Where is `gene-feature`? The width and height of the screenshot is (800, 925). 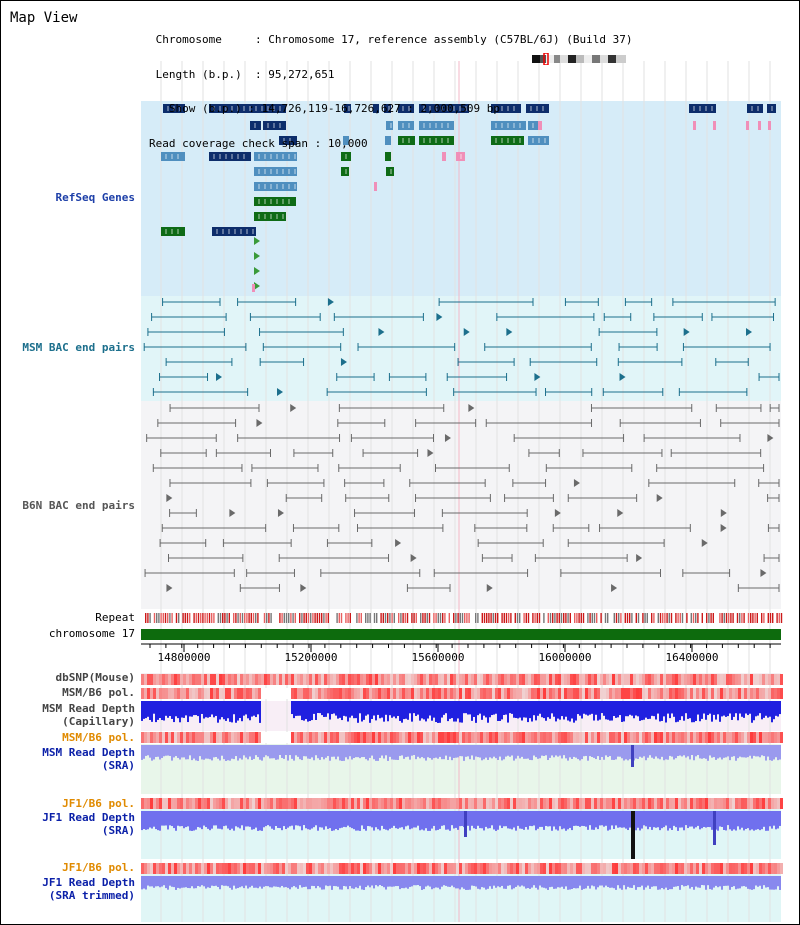
gene-feature is located at coordinates (714, 125).